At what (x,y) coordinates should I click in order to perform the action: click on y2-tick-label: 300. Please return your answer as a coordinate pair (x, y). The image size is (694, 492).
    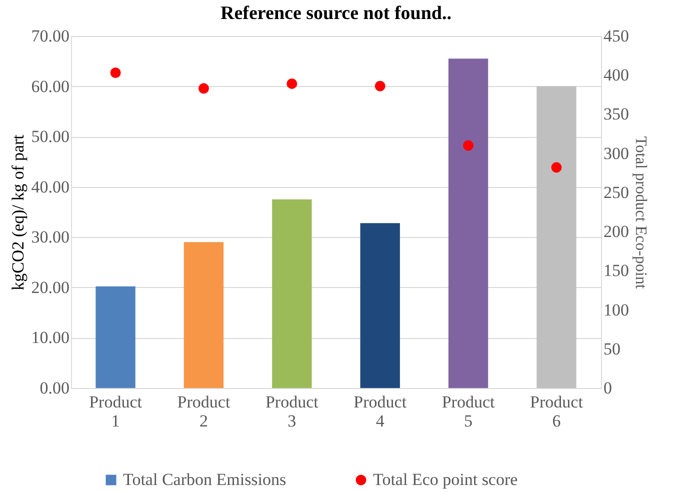
    Looking at the image, I should click on (616, 153).